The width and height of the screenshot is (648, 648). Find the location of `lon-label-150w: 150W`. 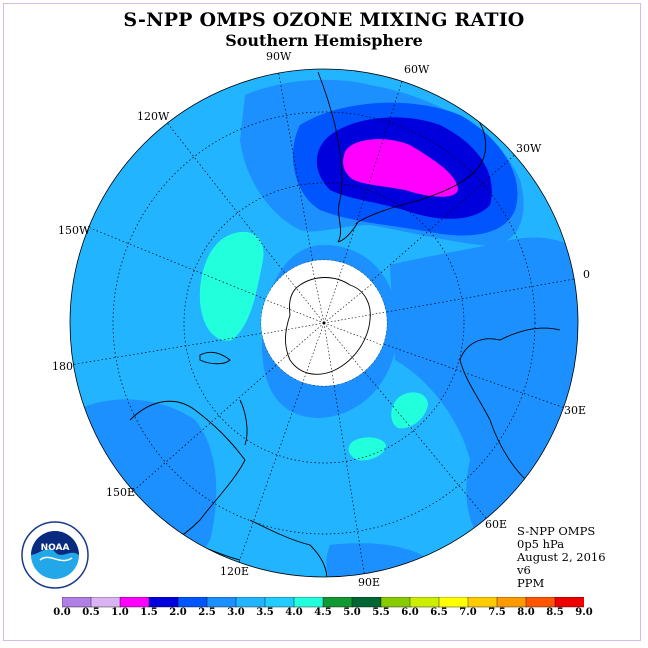

lon-label-150w: 150W is located at coordinates (74, 230).